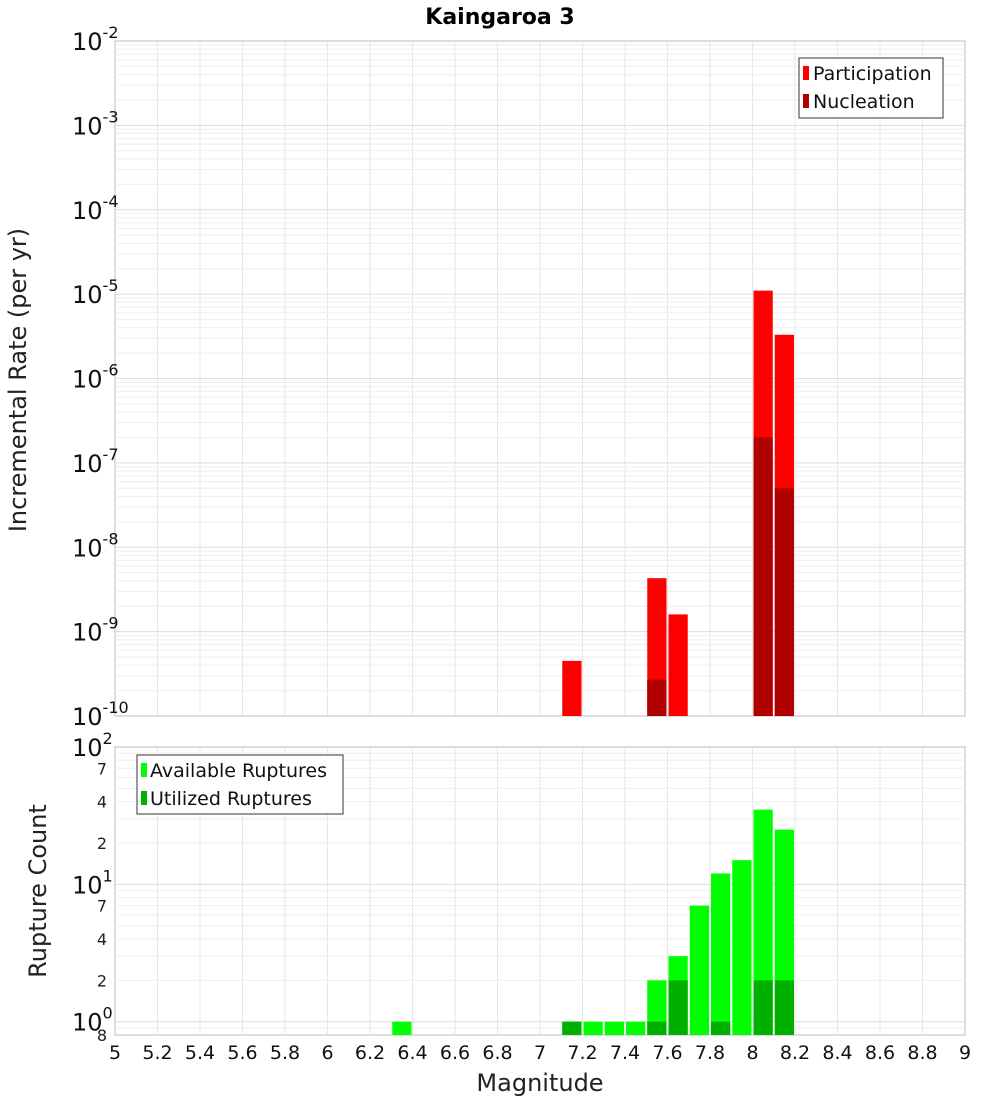 The image size is (1000, 1100). What do you see at coordinates (678, 503) in the screenshot?
I see `top-bars` at bounding box center [678, 503].